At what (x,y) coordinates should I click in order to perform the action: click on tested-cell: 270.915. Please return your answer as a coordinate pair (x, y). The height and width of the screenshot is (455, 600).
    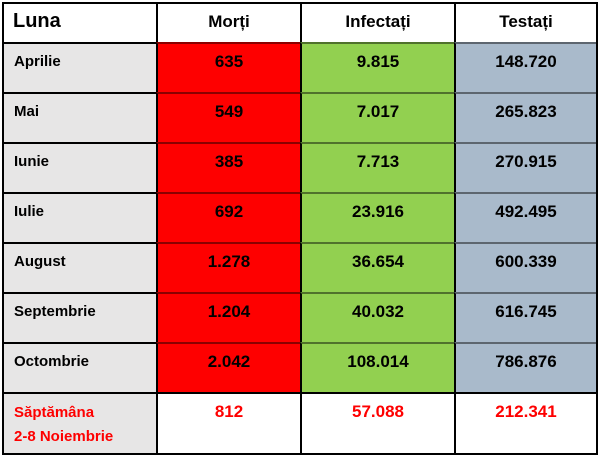
    Looking at the image, I should click on (525, 167).